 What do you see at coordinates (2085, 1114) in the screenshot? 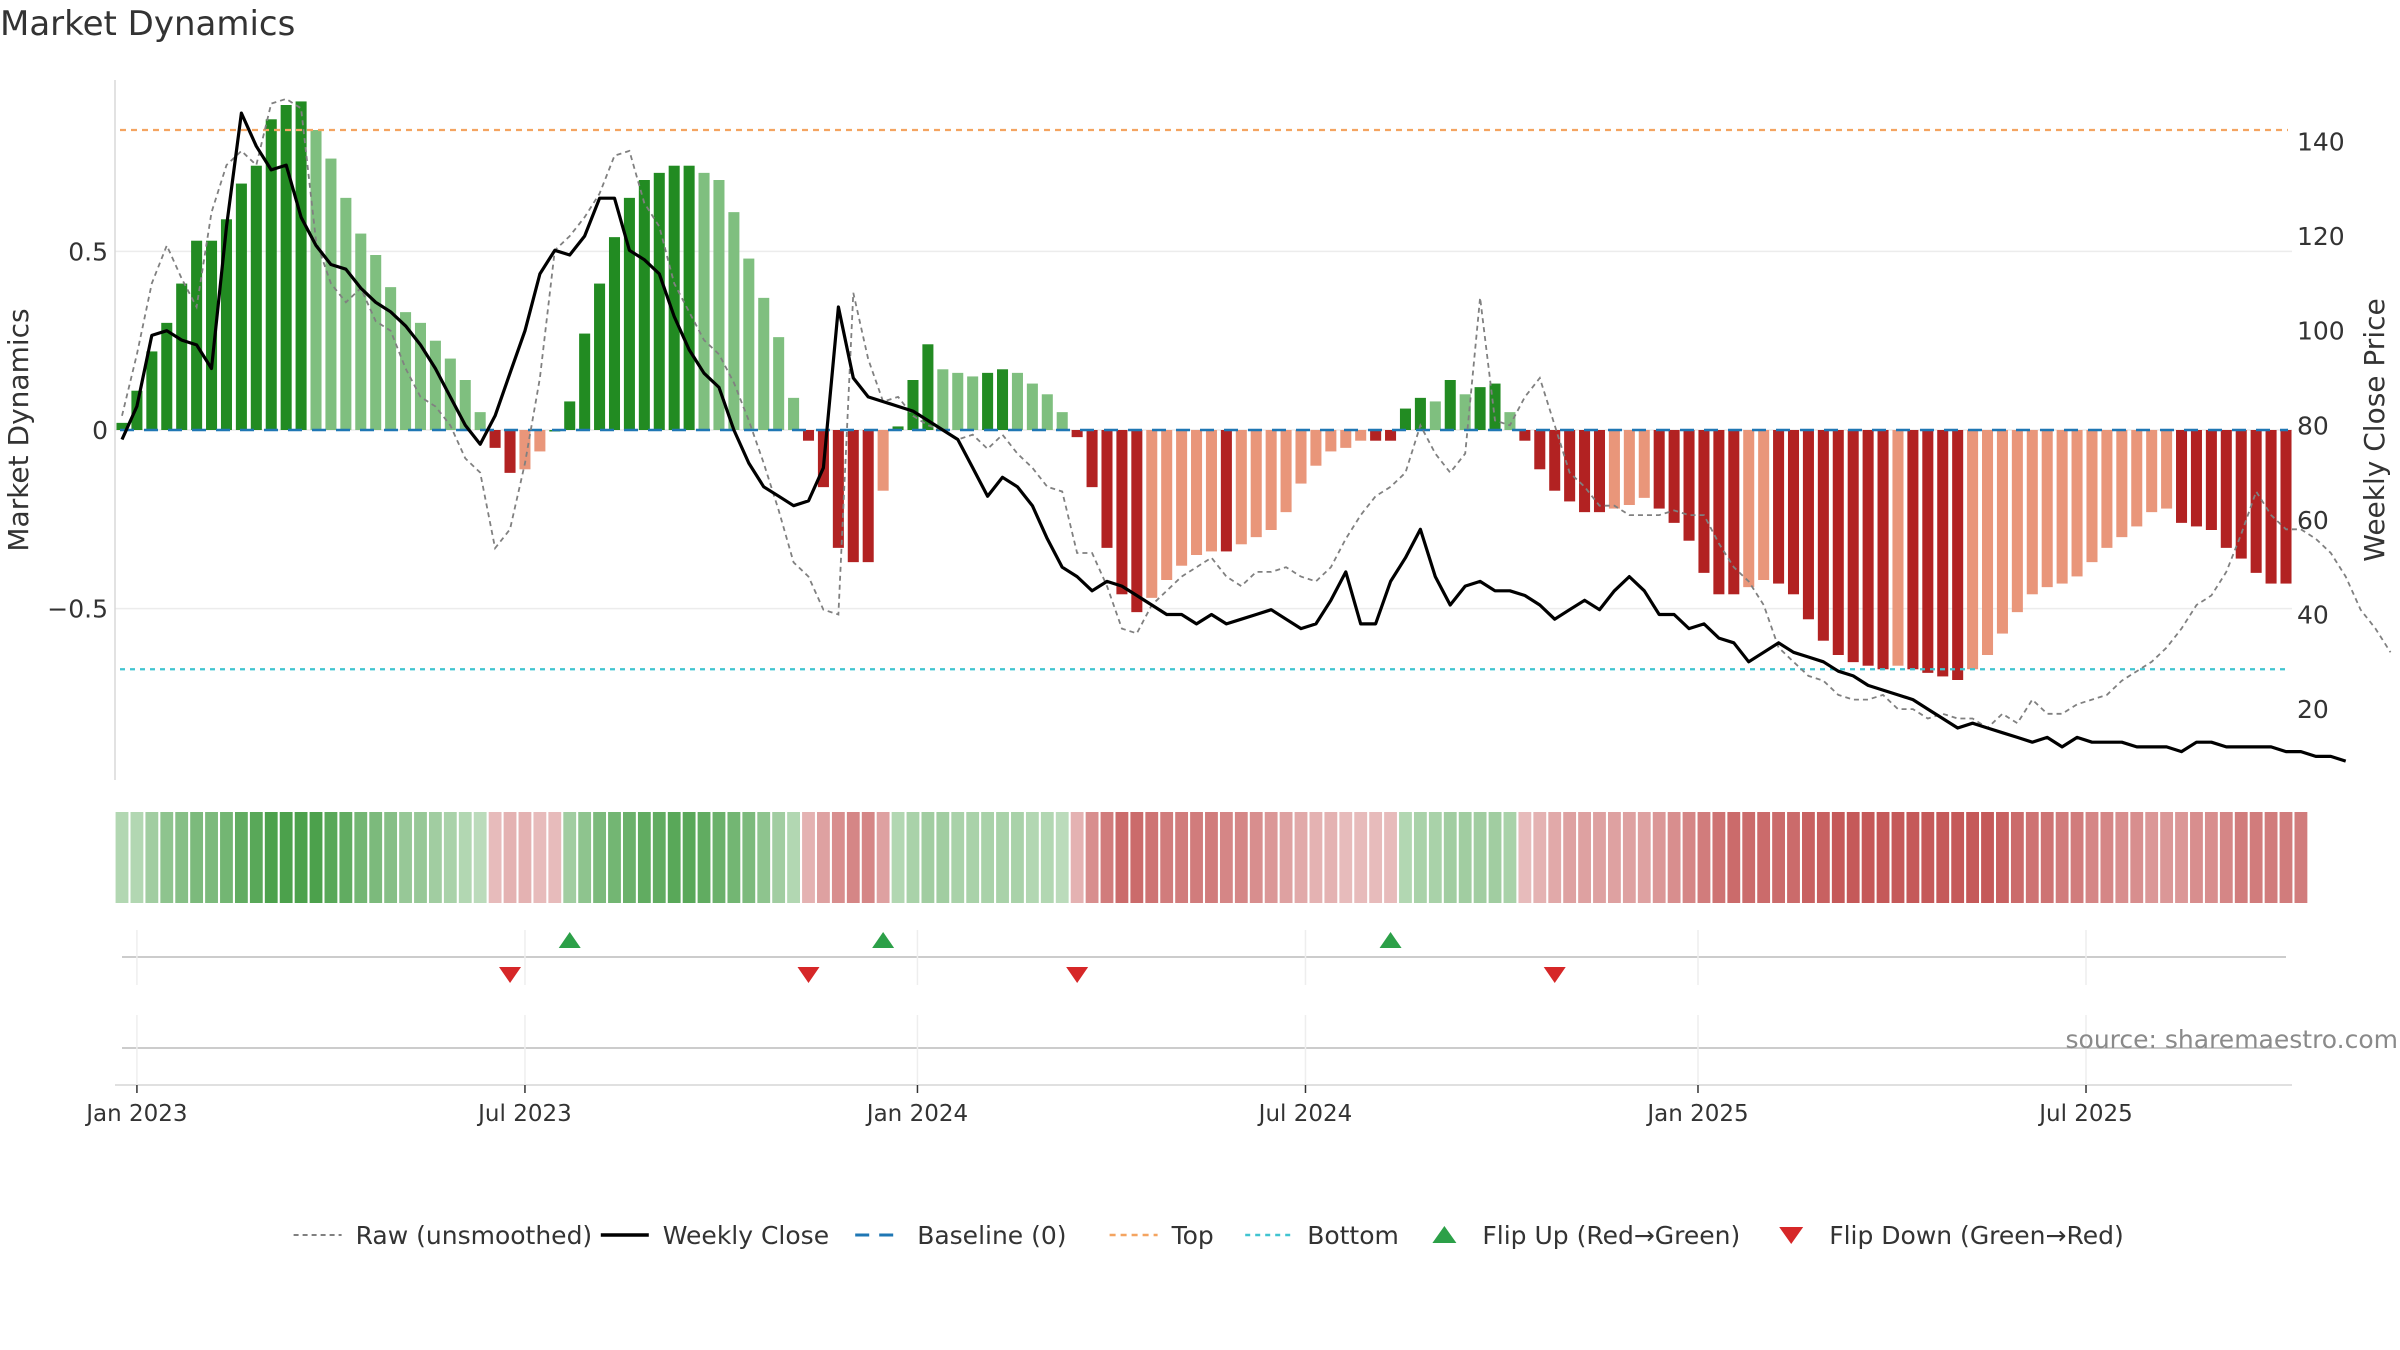
I see `x-tick-label: Jul 2025` at bounding box center [2085, 1114].